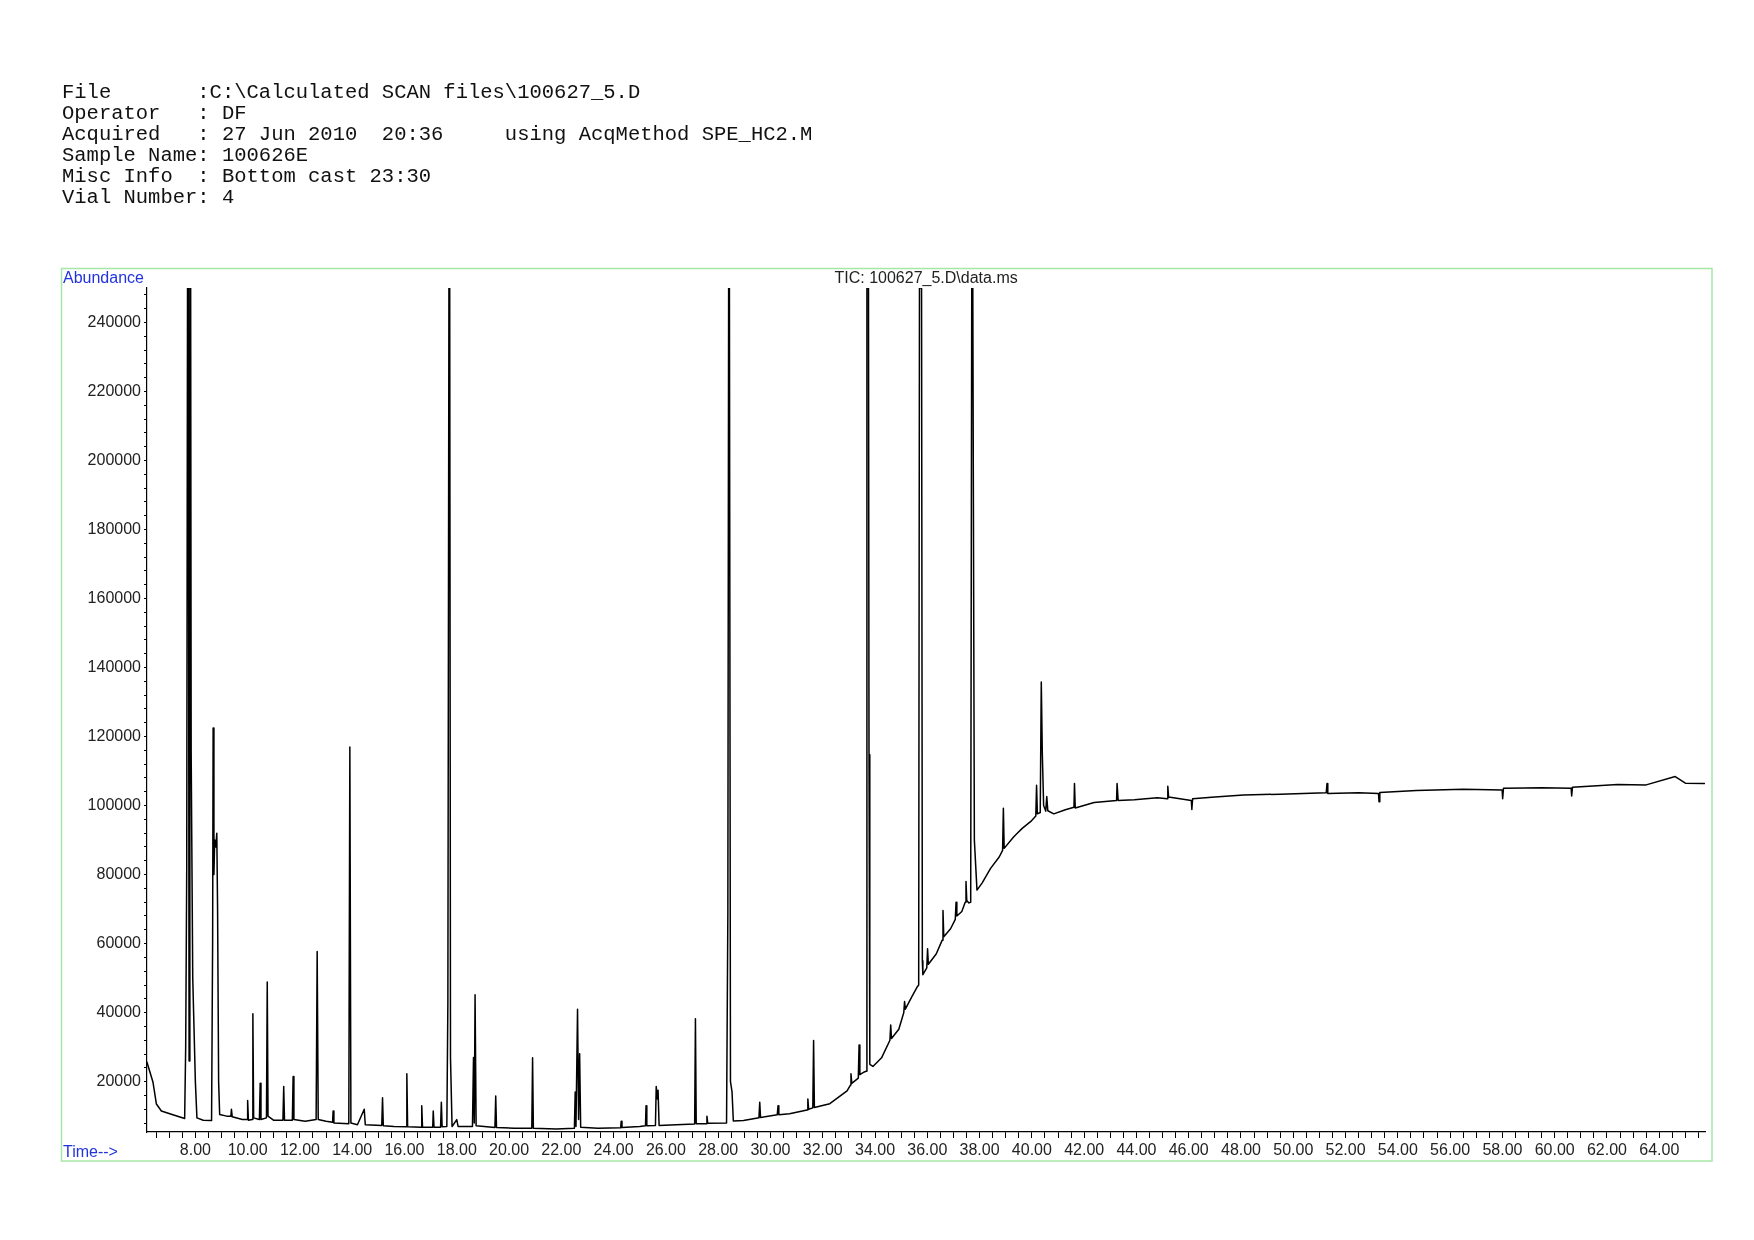 This screenshot has height=1240, width=1754. What do you see at coordinates (404, 1150) in the screenshot?
I see `x-tick-label: 16.00` at bounding box center [404, 1150].